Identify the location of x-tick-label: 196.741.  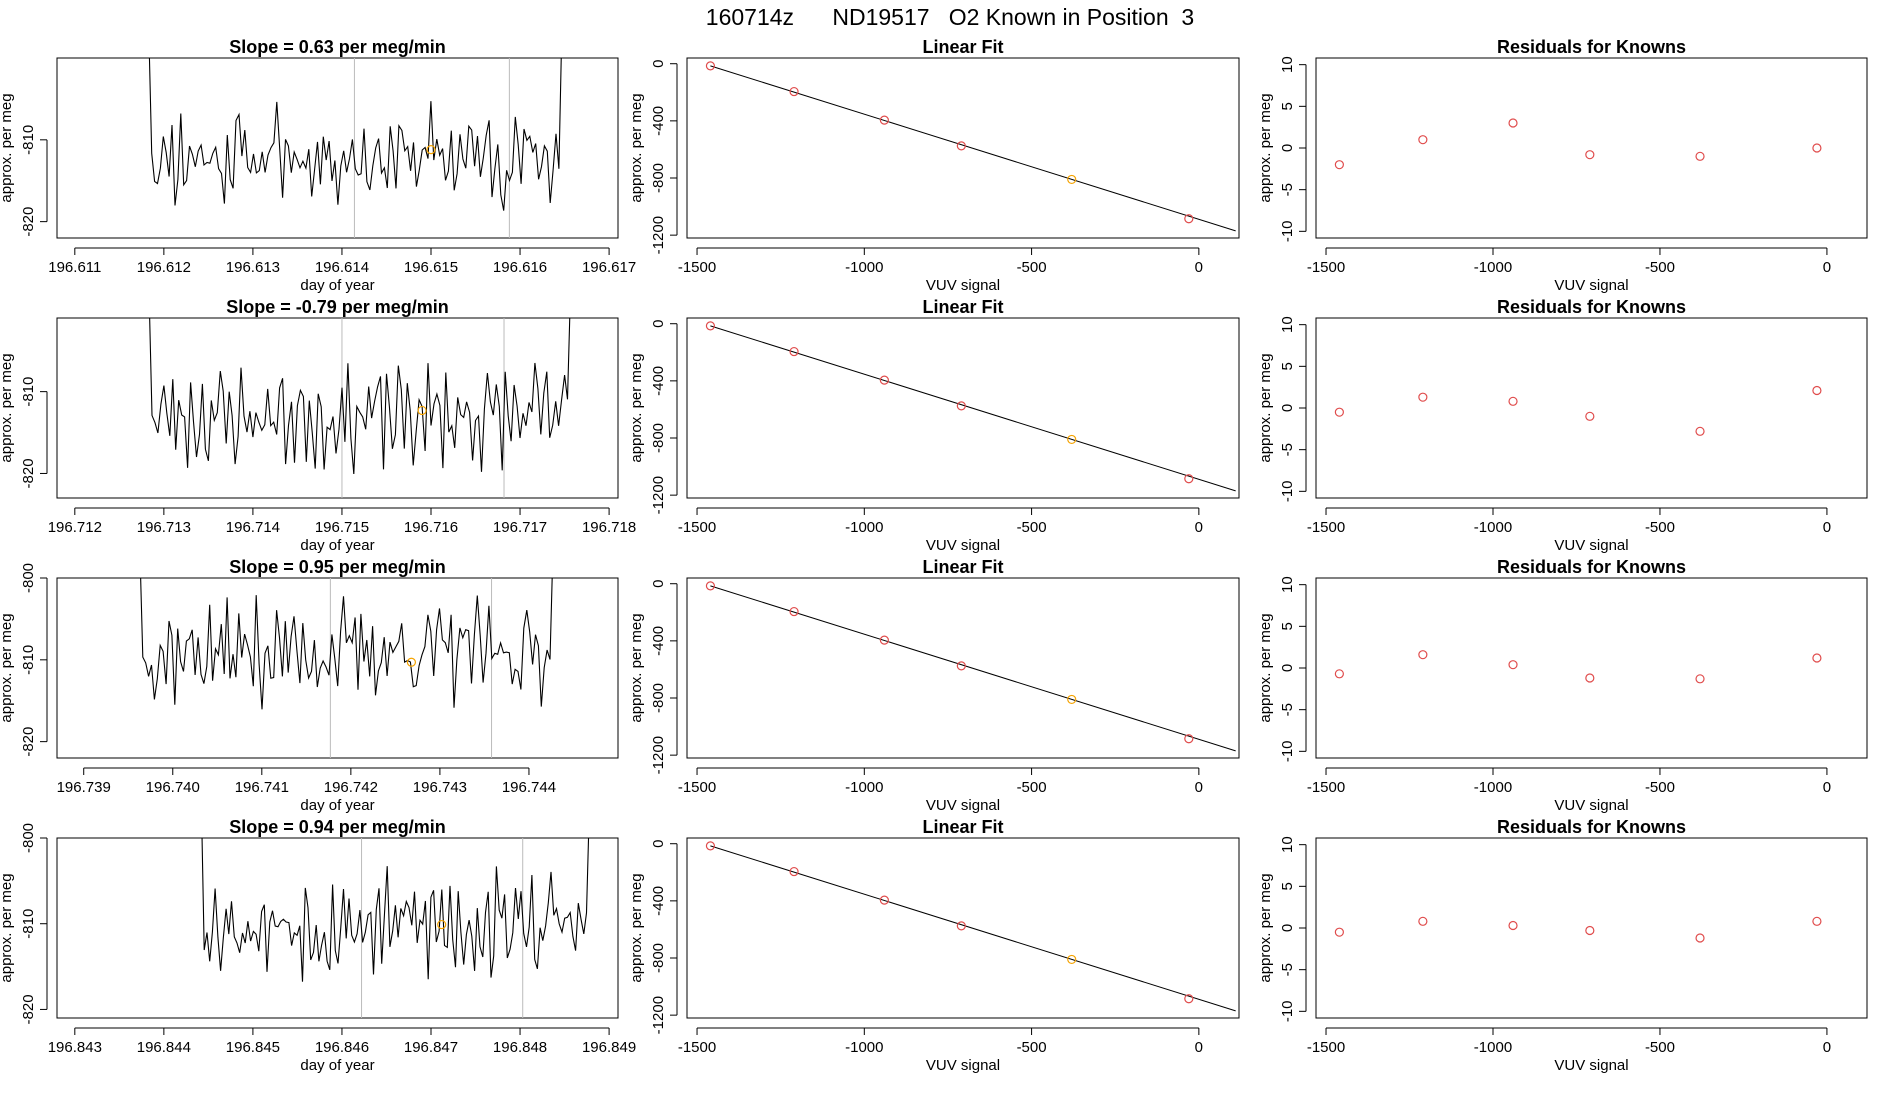
(262, 787).